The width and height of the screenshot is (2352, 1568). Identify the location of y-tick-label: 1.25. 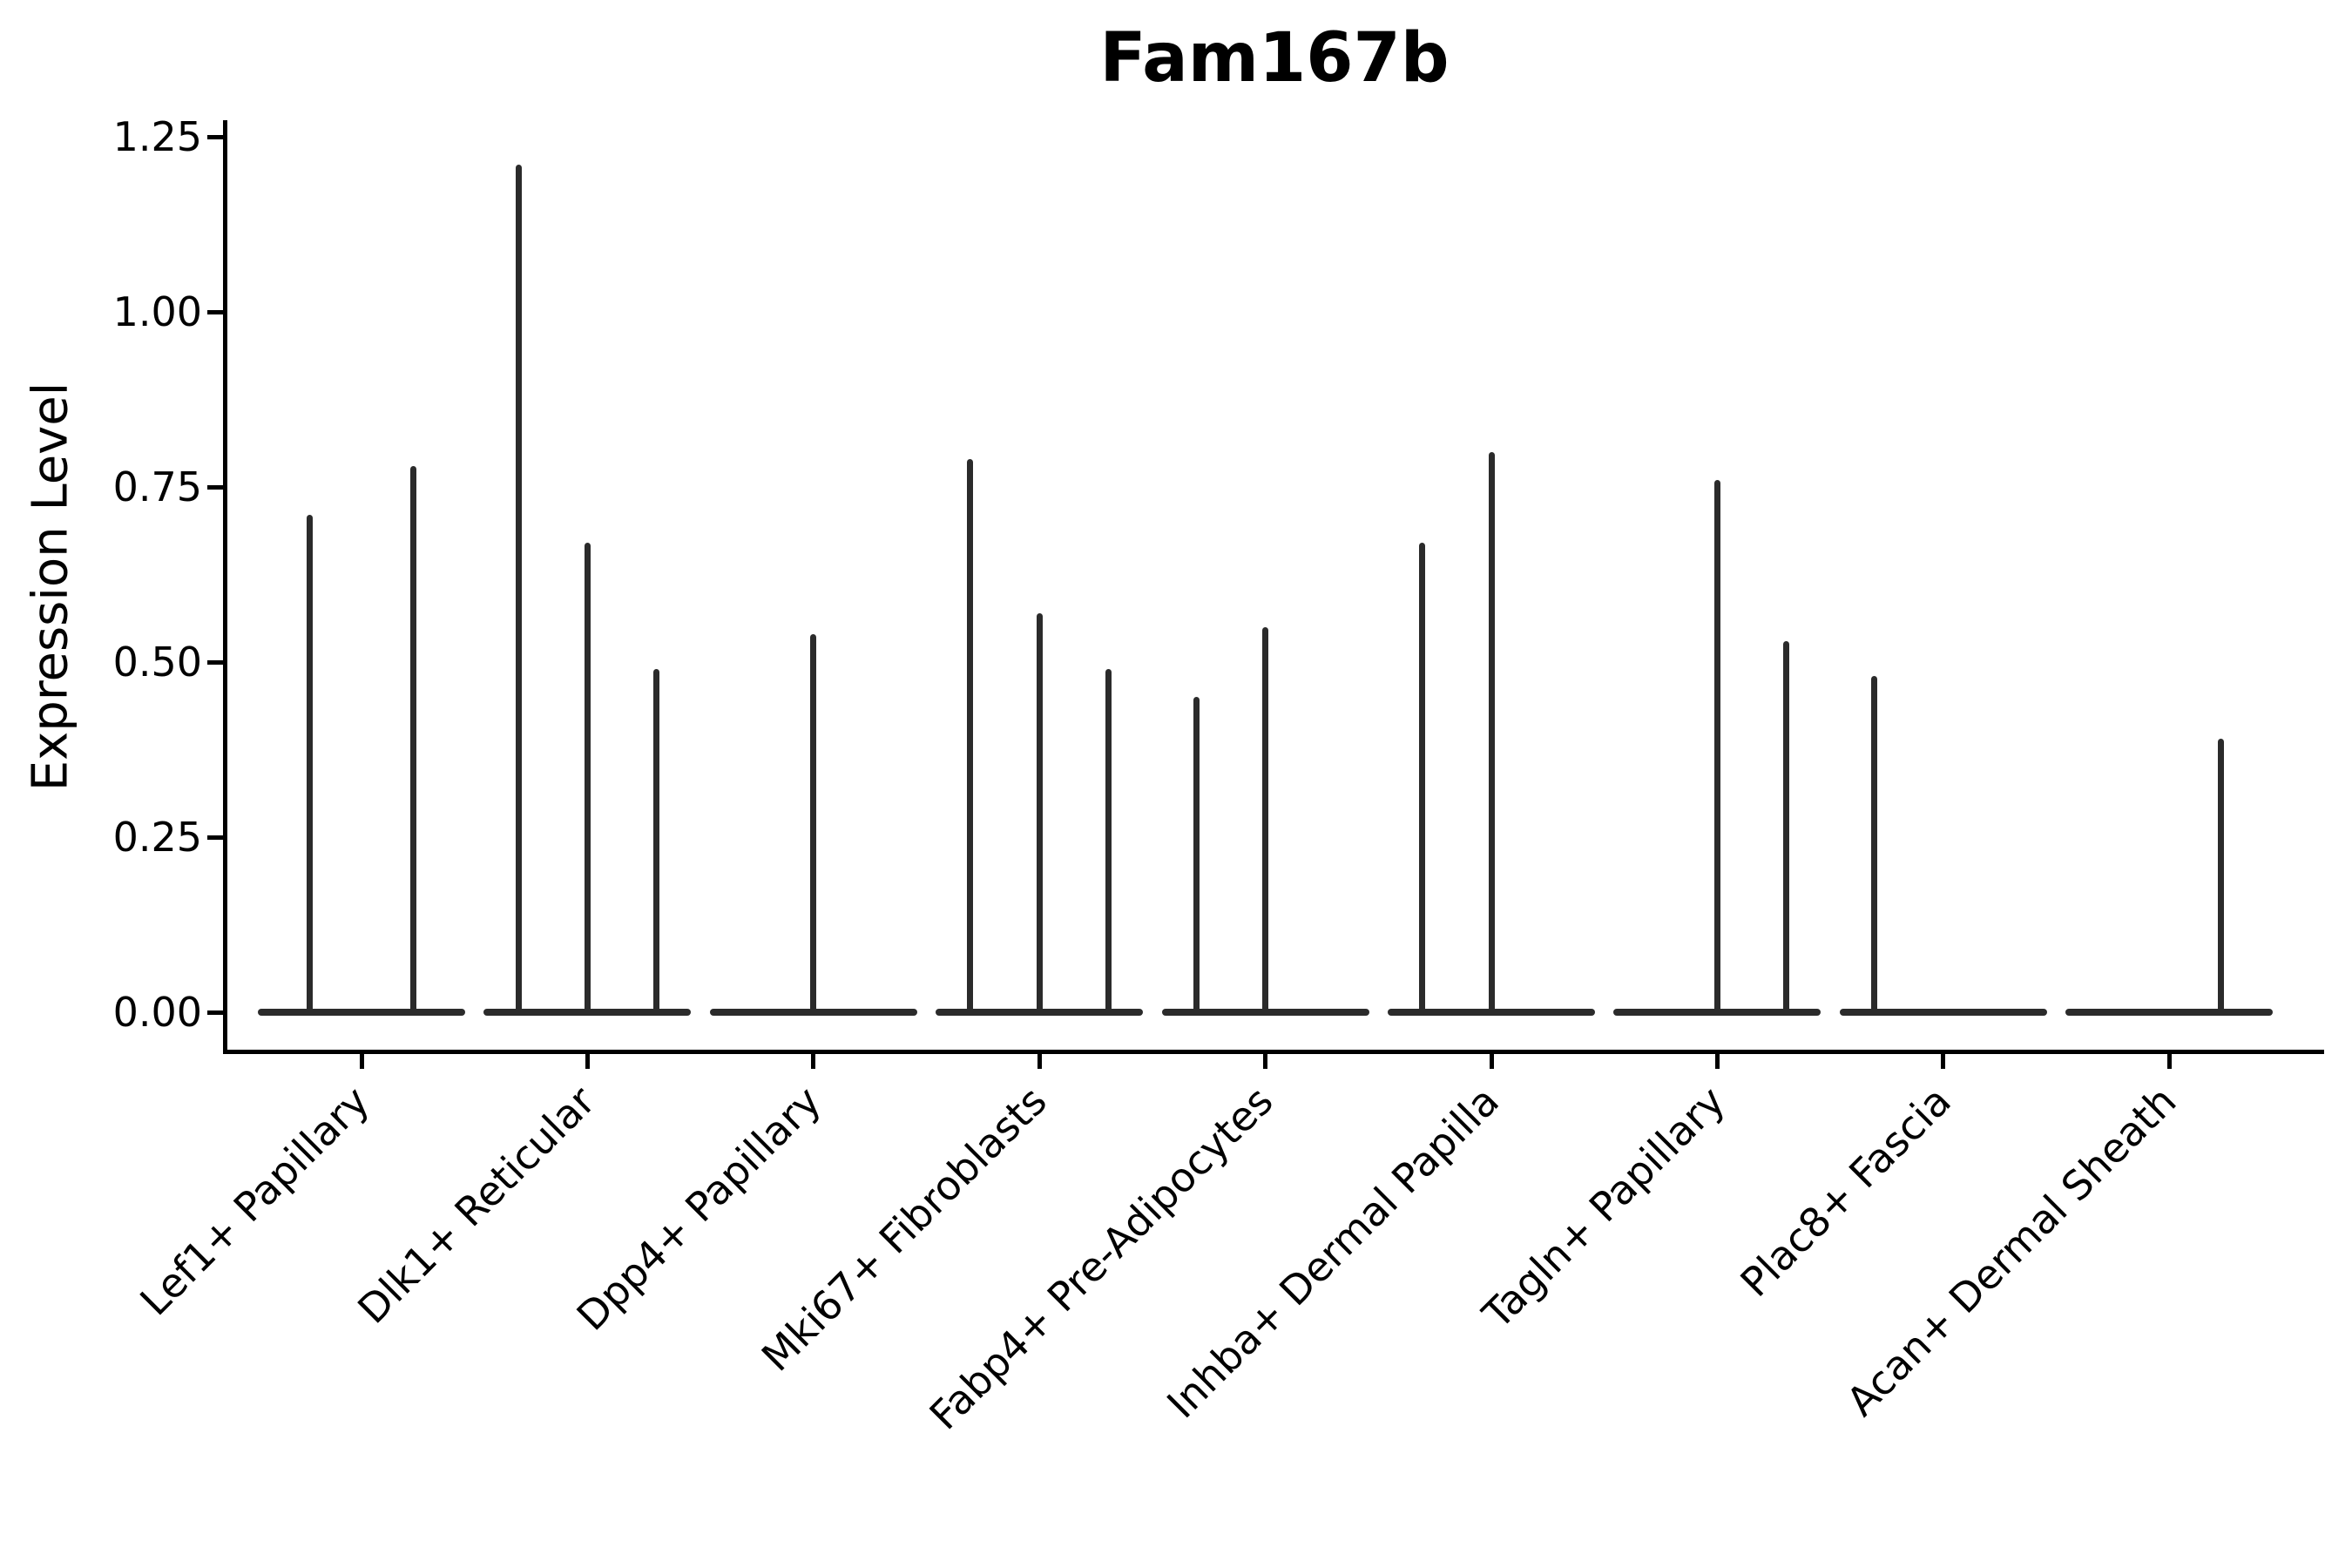
(157, 136).